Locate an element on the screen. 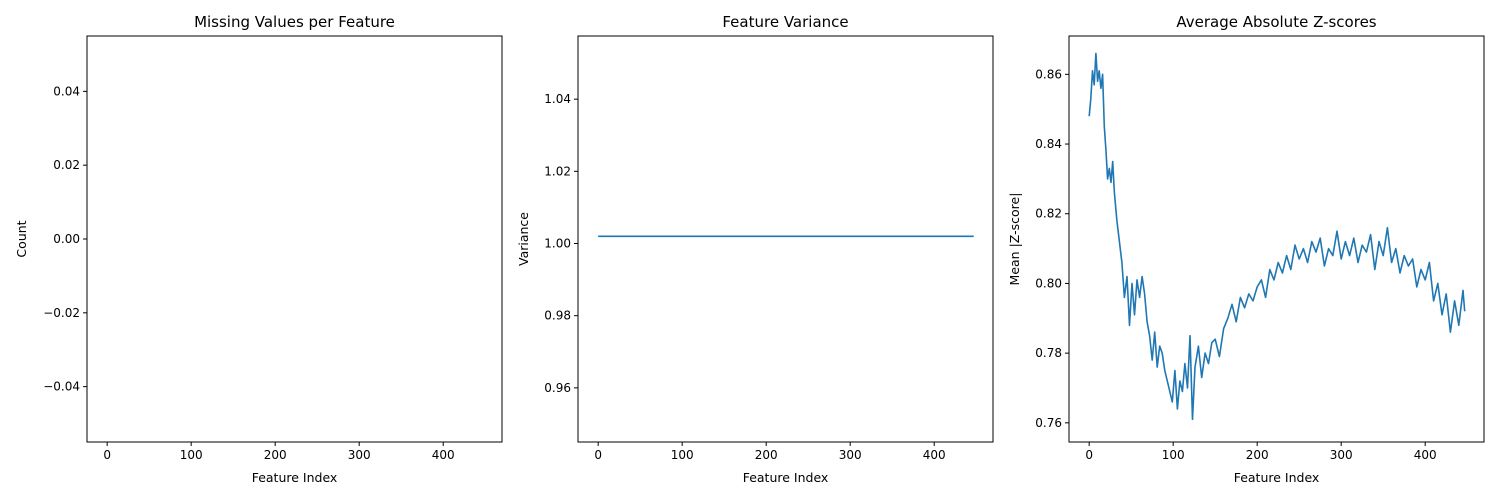 This screenshot has height=500, width=1500. y-axis-ticks: −0.04 −0.02 0.00 0.02 0.04 is located at coordinates (65, 239).